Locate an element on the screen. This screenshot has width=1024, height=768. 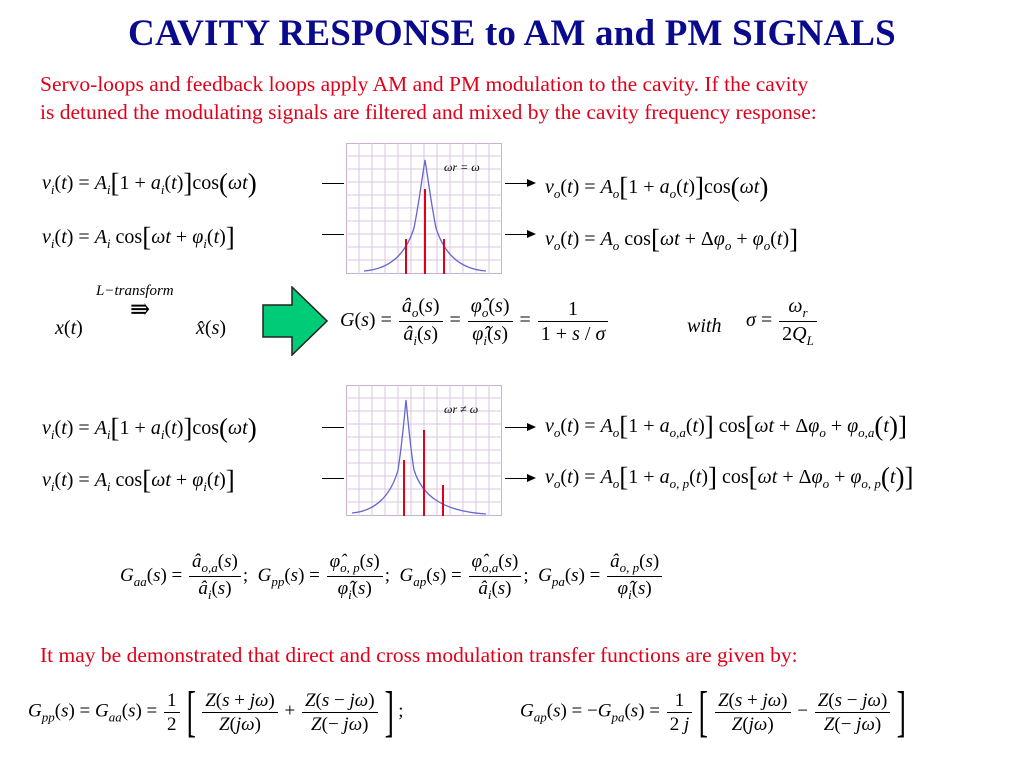
page-title: CAVITY RESPONSE to AM and PM SIGNALS is located at coordinates (512, 33).